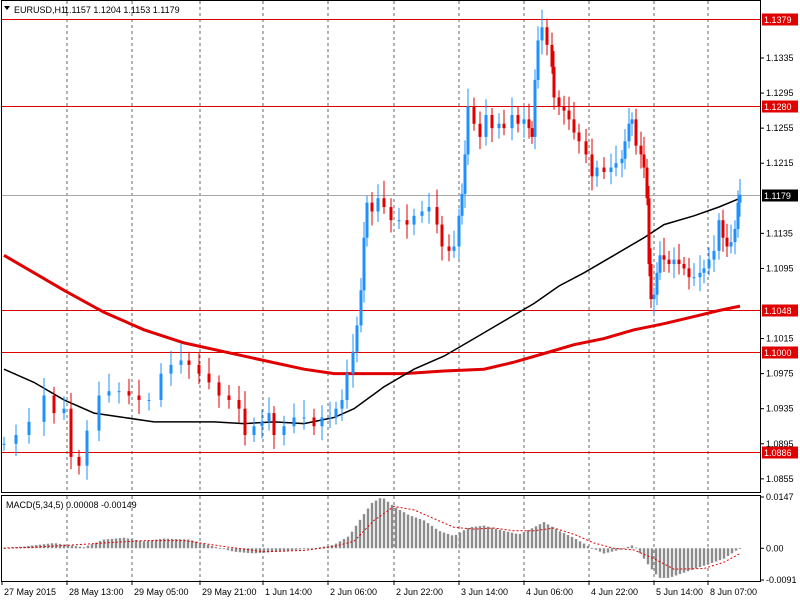 The width and height of the screenshot is (800, 600). I want to click on macd-label: MACD(5,34,5) 0.00008 -0.00149, so click(71, 505).